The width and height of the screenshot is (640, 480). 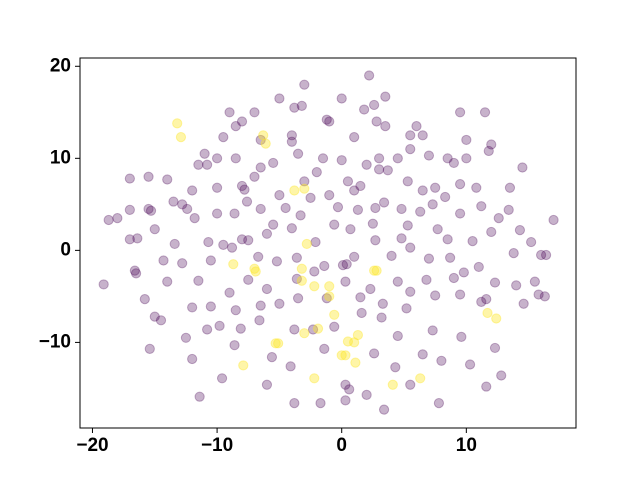 I want to click on y-tick-label: 0, so click(x=65, y=249).